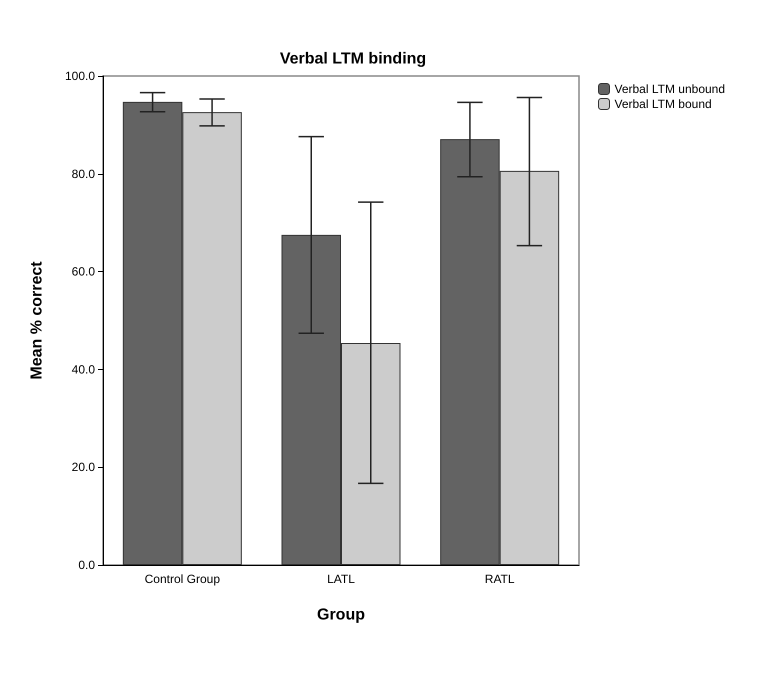 This screenshot has height=673, width=772. I want to click on legend-label: Verbal LTM unbound, so click(670, 89).